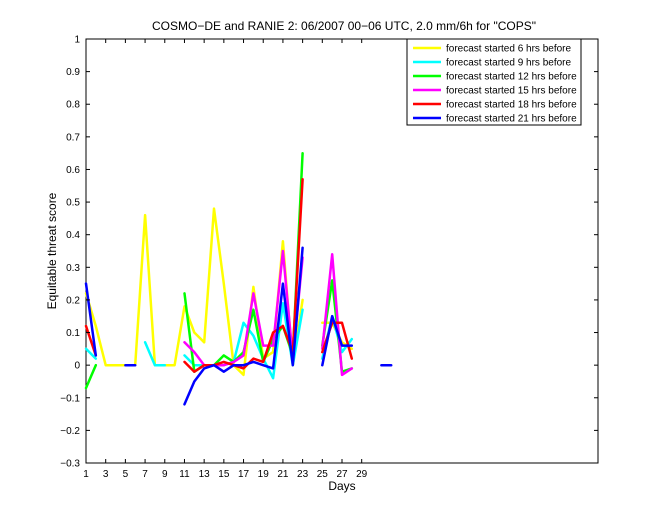  I want to click on legend-item: forecast started 12 hrs before, so click(495, 77).